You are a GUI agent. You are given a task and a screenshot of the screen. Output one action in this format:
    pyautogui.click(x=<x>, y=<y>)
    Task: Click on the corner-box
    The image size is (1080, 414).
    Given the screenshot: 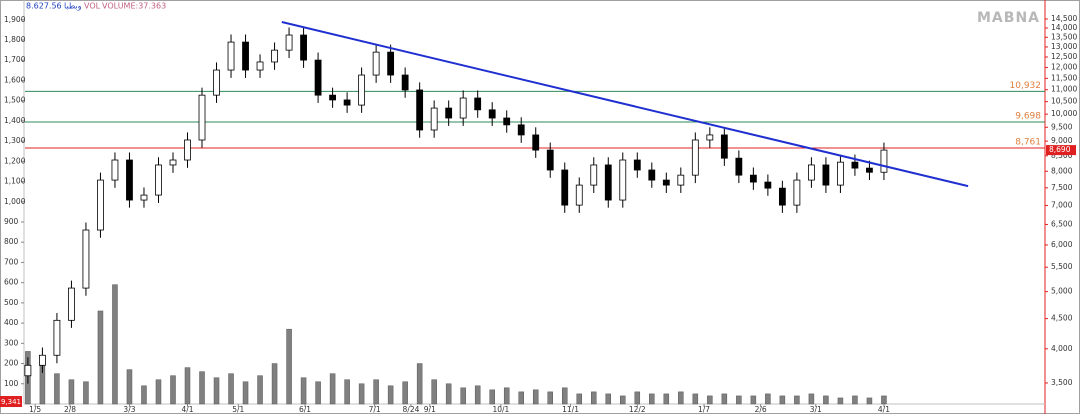 What is the action you would take?
    pyautogui.click(x=11, y=401)
    